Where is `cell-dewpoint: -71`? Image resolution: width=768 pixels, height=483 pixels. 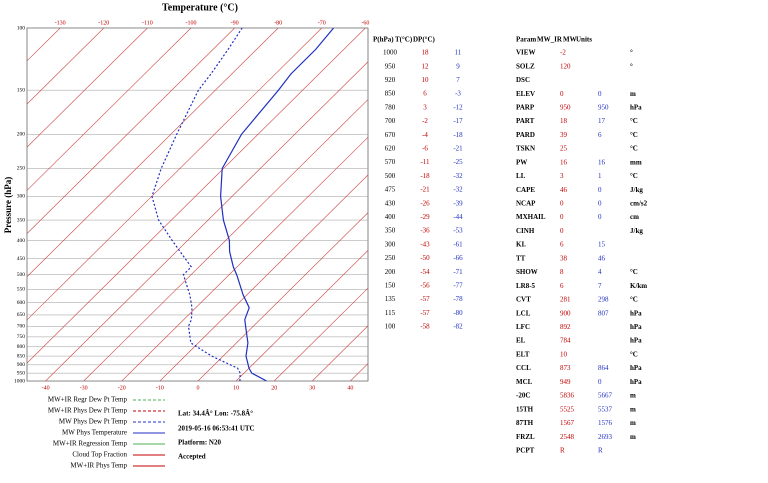
cell-dewpoint: -71 is located at coordinates (458, 272).